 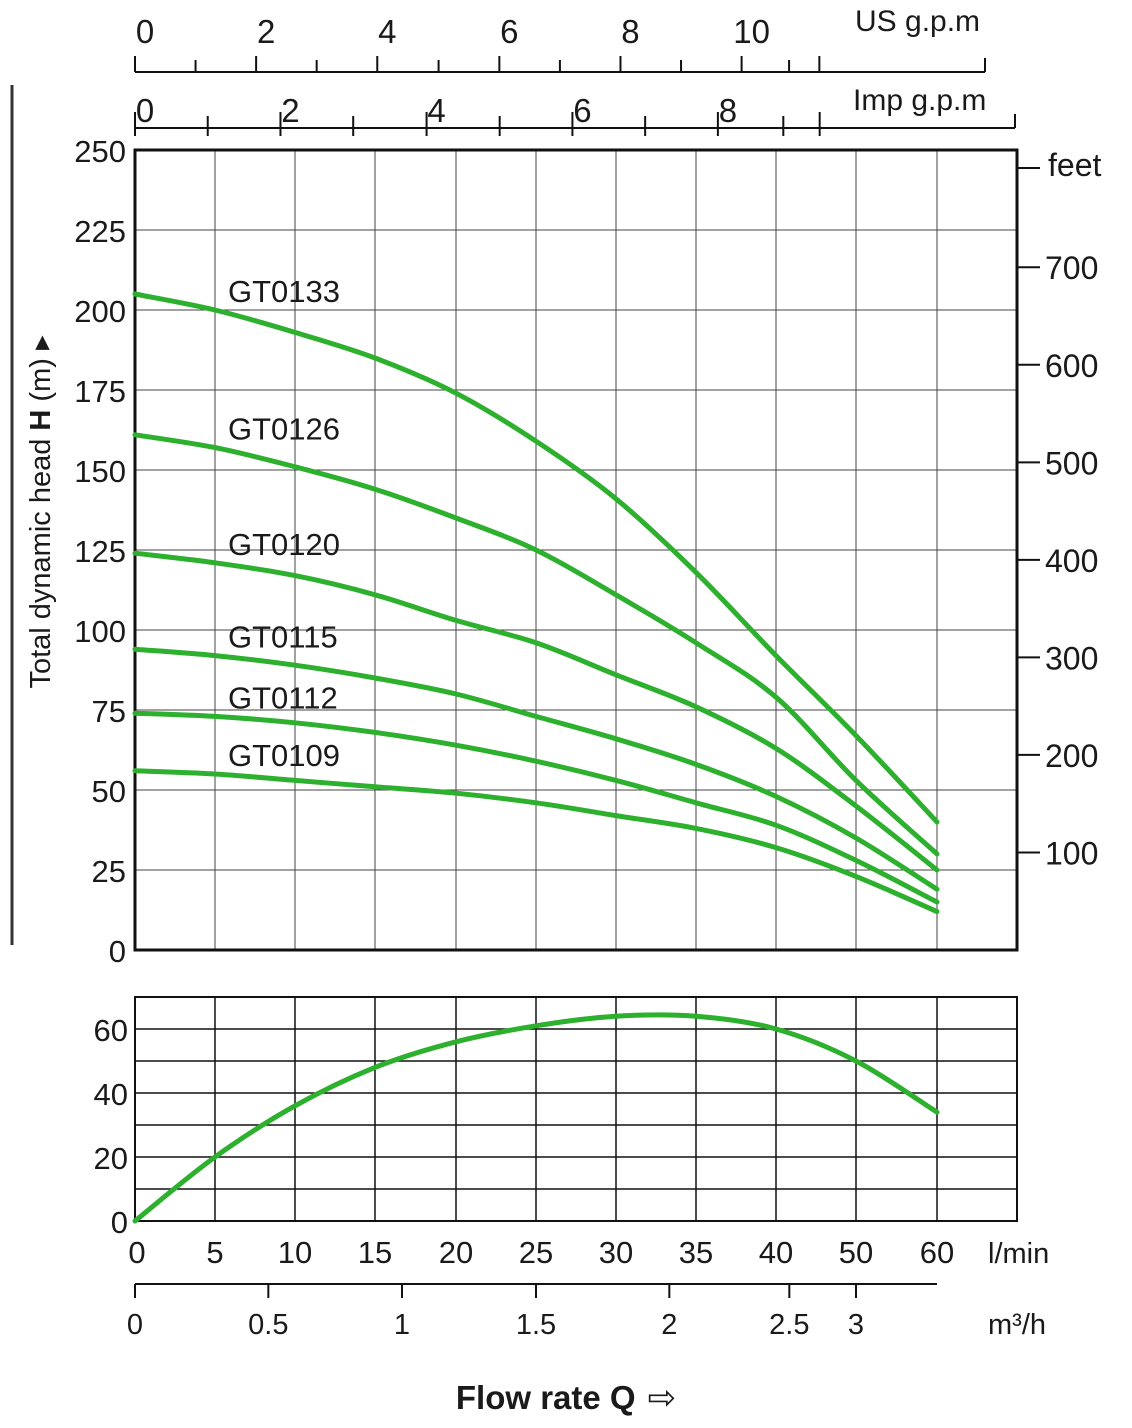 I want to click on x-tick-label: 60, so click(x=937, y=1252).